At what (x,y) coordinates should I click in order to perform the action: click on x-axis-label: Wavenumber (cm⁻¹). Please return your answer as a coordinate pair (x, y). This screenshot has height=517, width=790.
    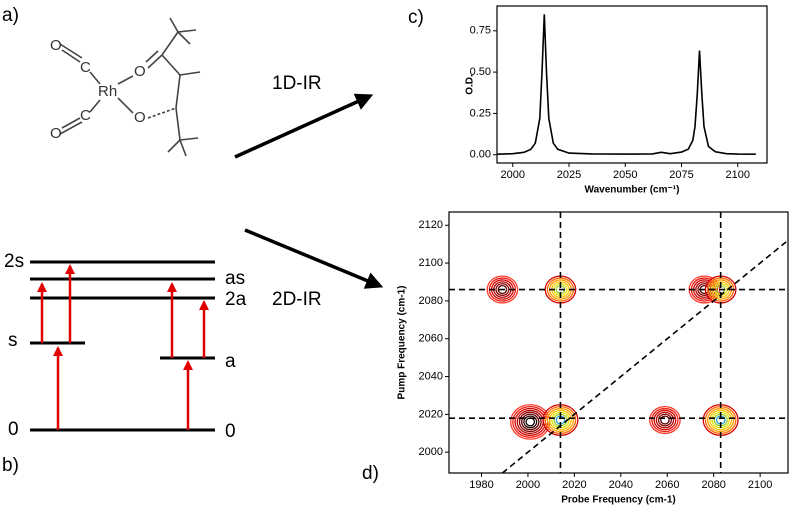
    Looking at the image, I should click on (632, 190).